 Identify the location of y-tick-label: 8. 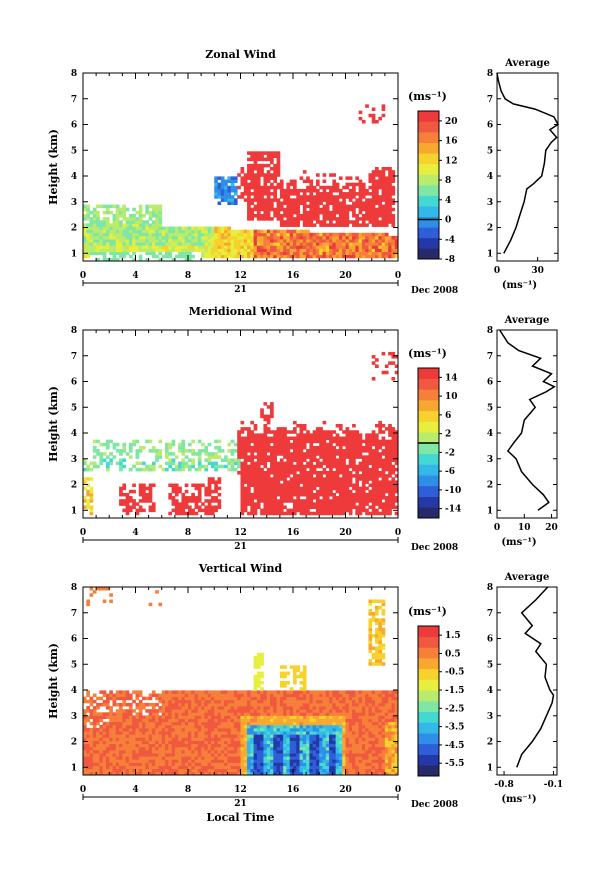
(74, 331).